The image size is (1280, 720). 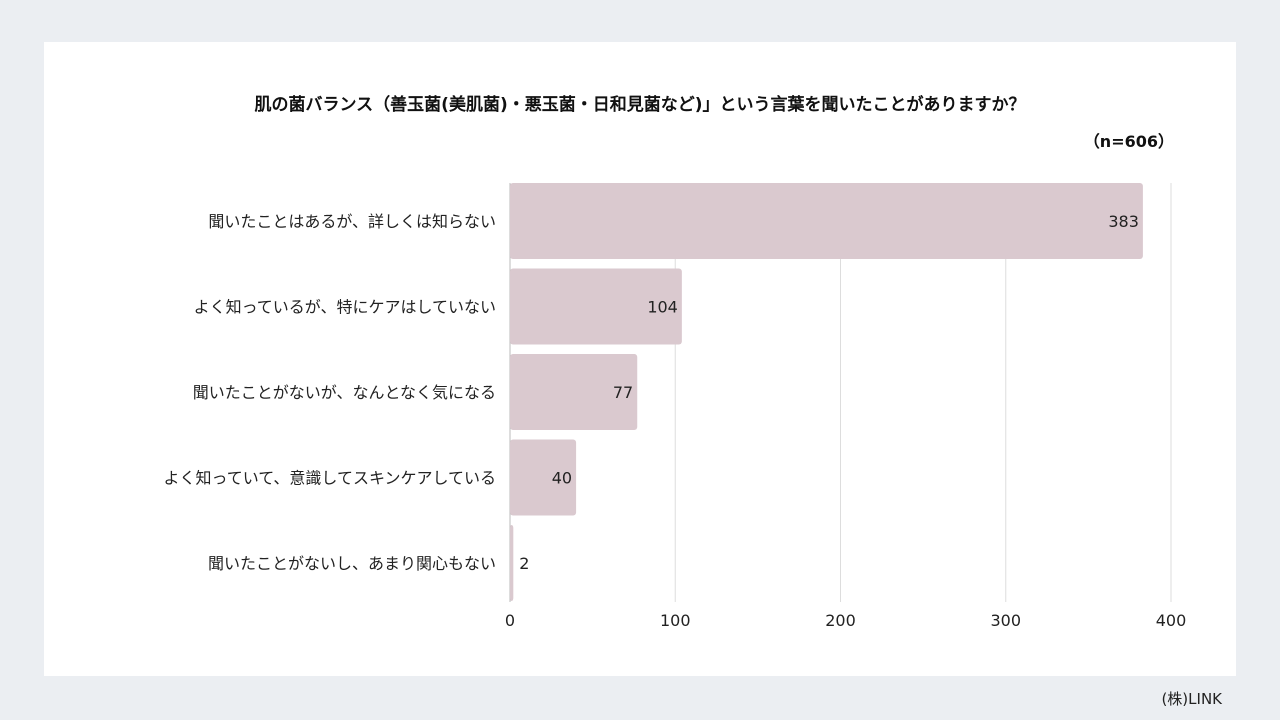 What do you see at coordinates (344, 392) in the screenshot?
I see `category-label: 聞いたことがないが、なんとなく気になる` at bounding box center [344, 392].